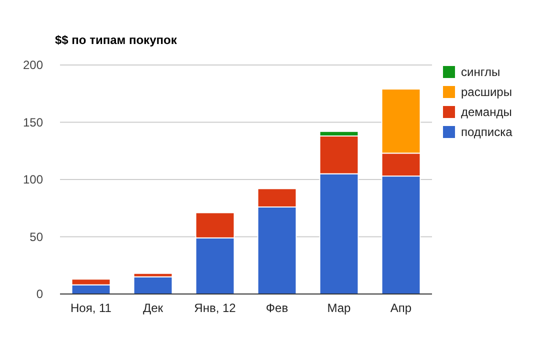 This screenshot has height=346, width=542. Describe the element at coordinates (215, 308) in the screenshot. I see `x-tick-label: Янв, 12` at that location.